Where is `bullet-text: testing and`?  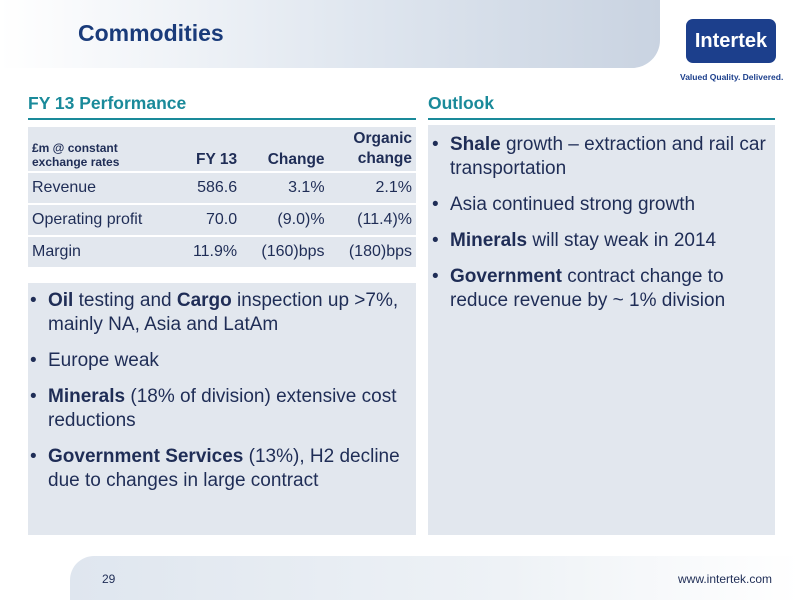
bullet-text: testing and is located at coordinates (125, 300).